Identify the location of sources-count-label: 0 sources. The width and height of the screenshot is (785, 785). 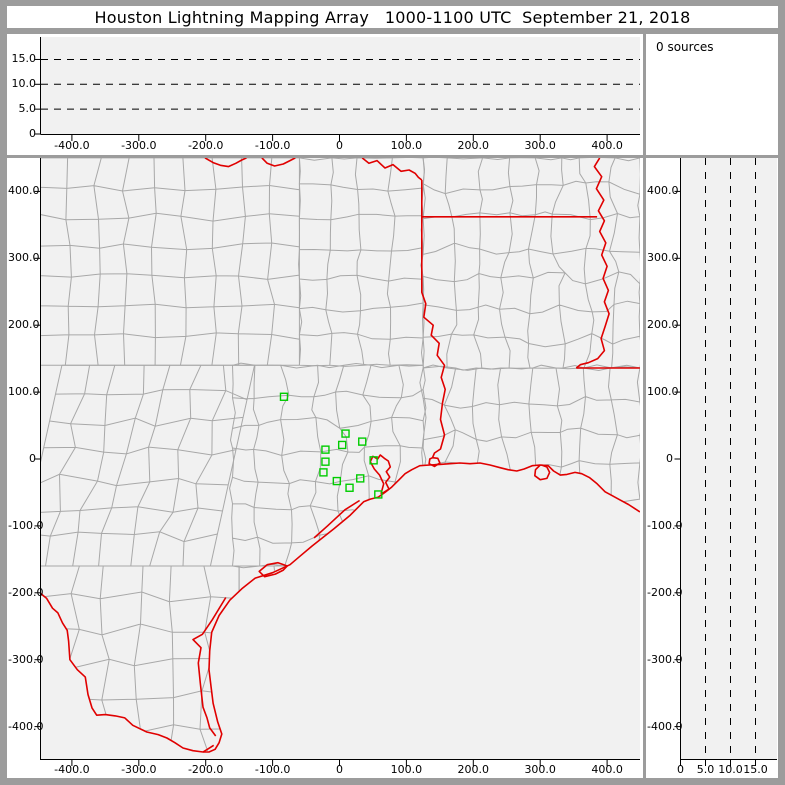
(685, 47).